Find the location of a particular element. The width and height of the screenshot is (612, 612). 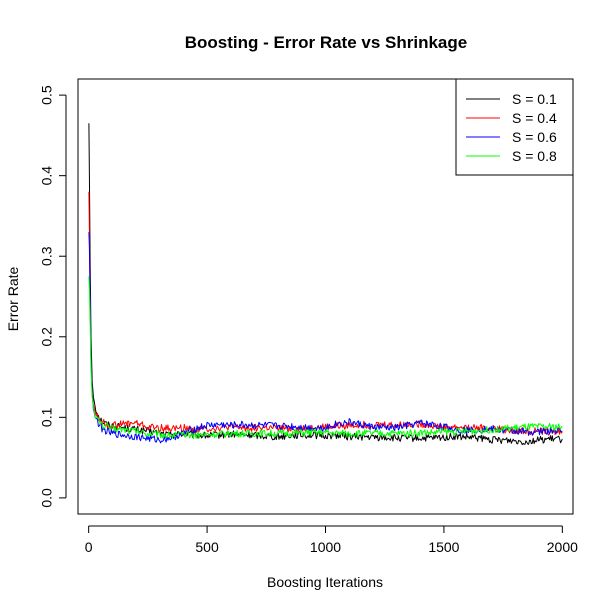

legend-label: S = 0.4 is located at coordinates (534, 118).